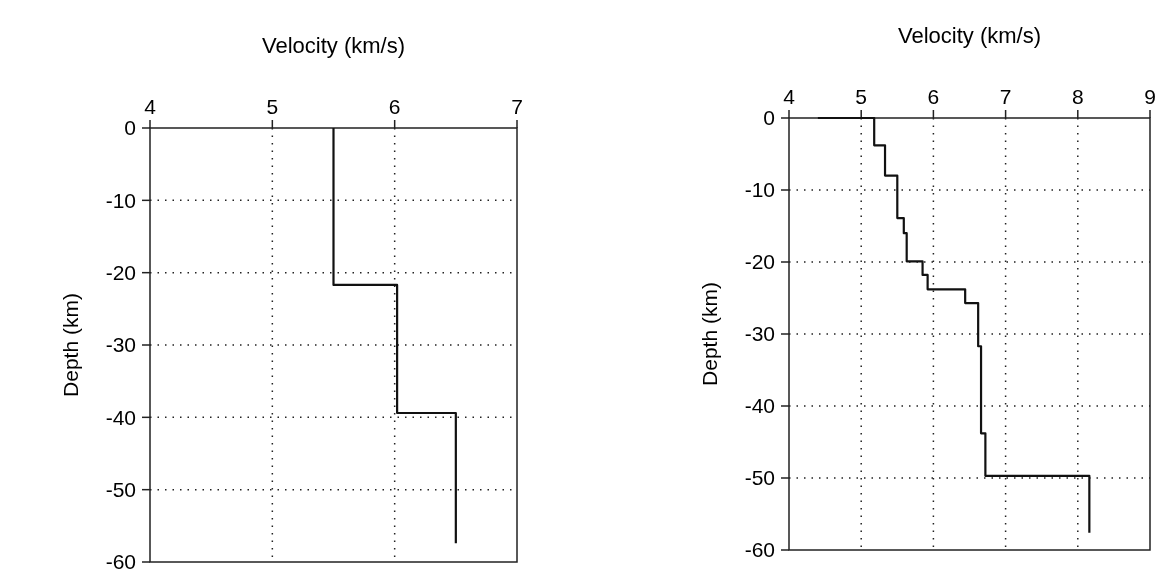 This screenshot has height=576, width=1167. Describe the element at coordinates (394, 335) in the screenshot. I see `line-series` at that location.